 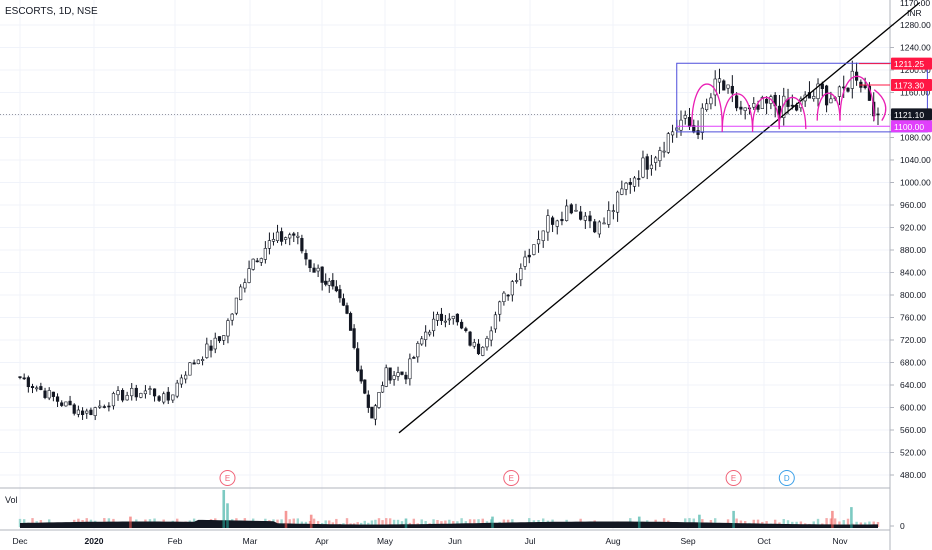 What do you see at coordinates (902, 526) in the screenshot?
I see `vol-tick-label: 0` at bounding box center [902, 526].